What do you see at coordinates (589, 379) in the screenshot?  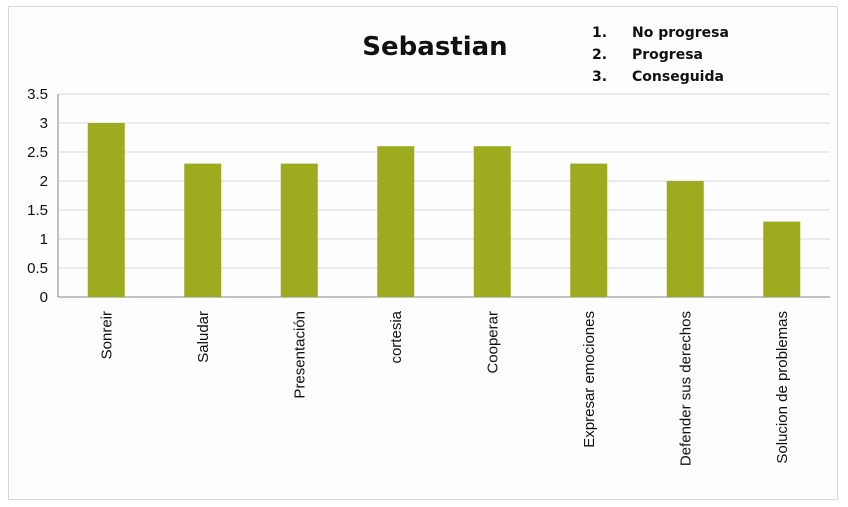 I see `x-tick-label: Expresar emociones` at bounding box center [589, 379].